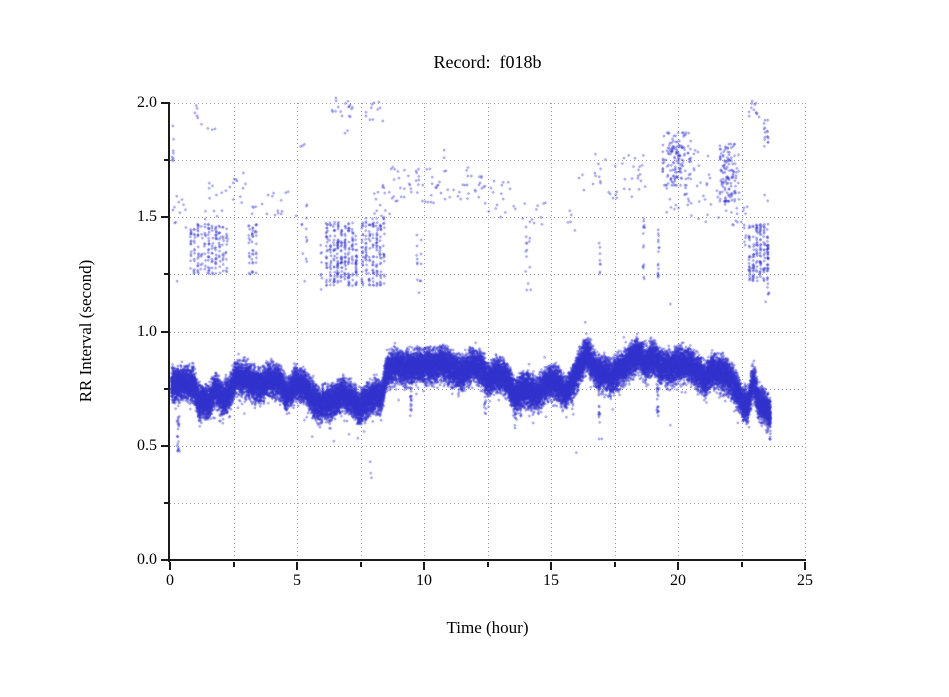 This screenshot has width=949, height=697. I want to click on x-tick-label: 10, so click(424, 580).